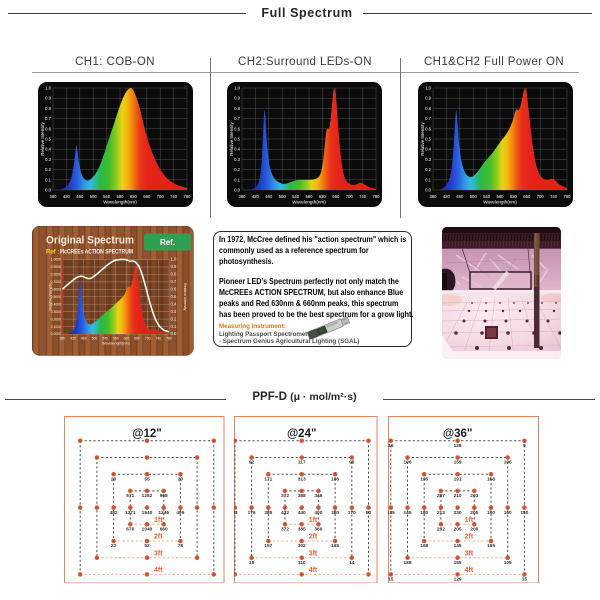 The height and width of the screenshot is (600, 600). What do you see at coordinates (56, 334) in the screenshot?
I see `svg-text: 0.0000` at bounding box center [56, 334].